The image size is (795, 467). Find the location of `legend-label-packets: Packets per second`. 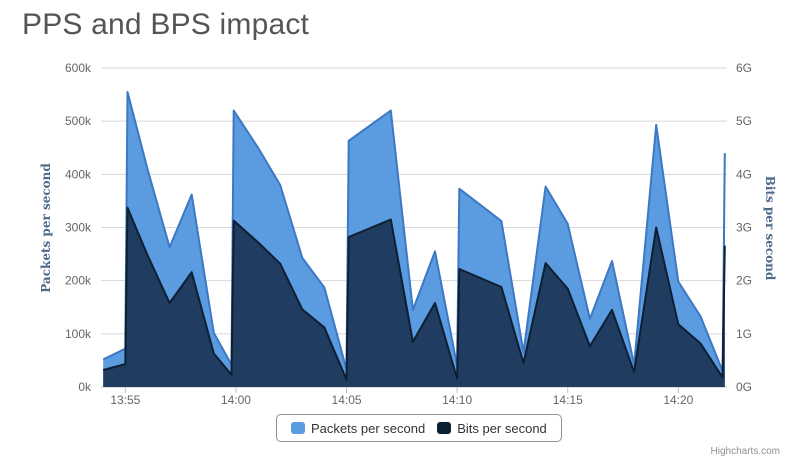

legend-label-packets: Packets per second is located at coordinates (368, 428).